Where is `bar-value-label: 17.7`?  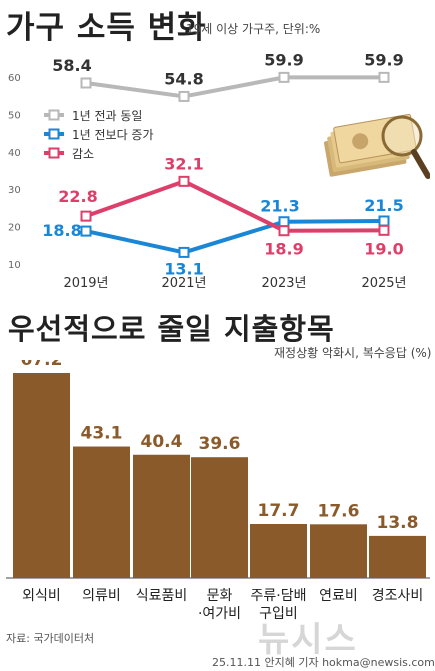 bar-value-label: 17.7 is located at coordinates (279, 511).